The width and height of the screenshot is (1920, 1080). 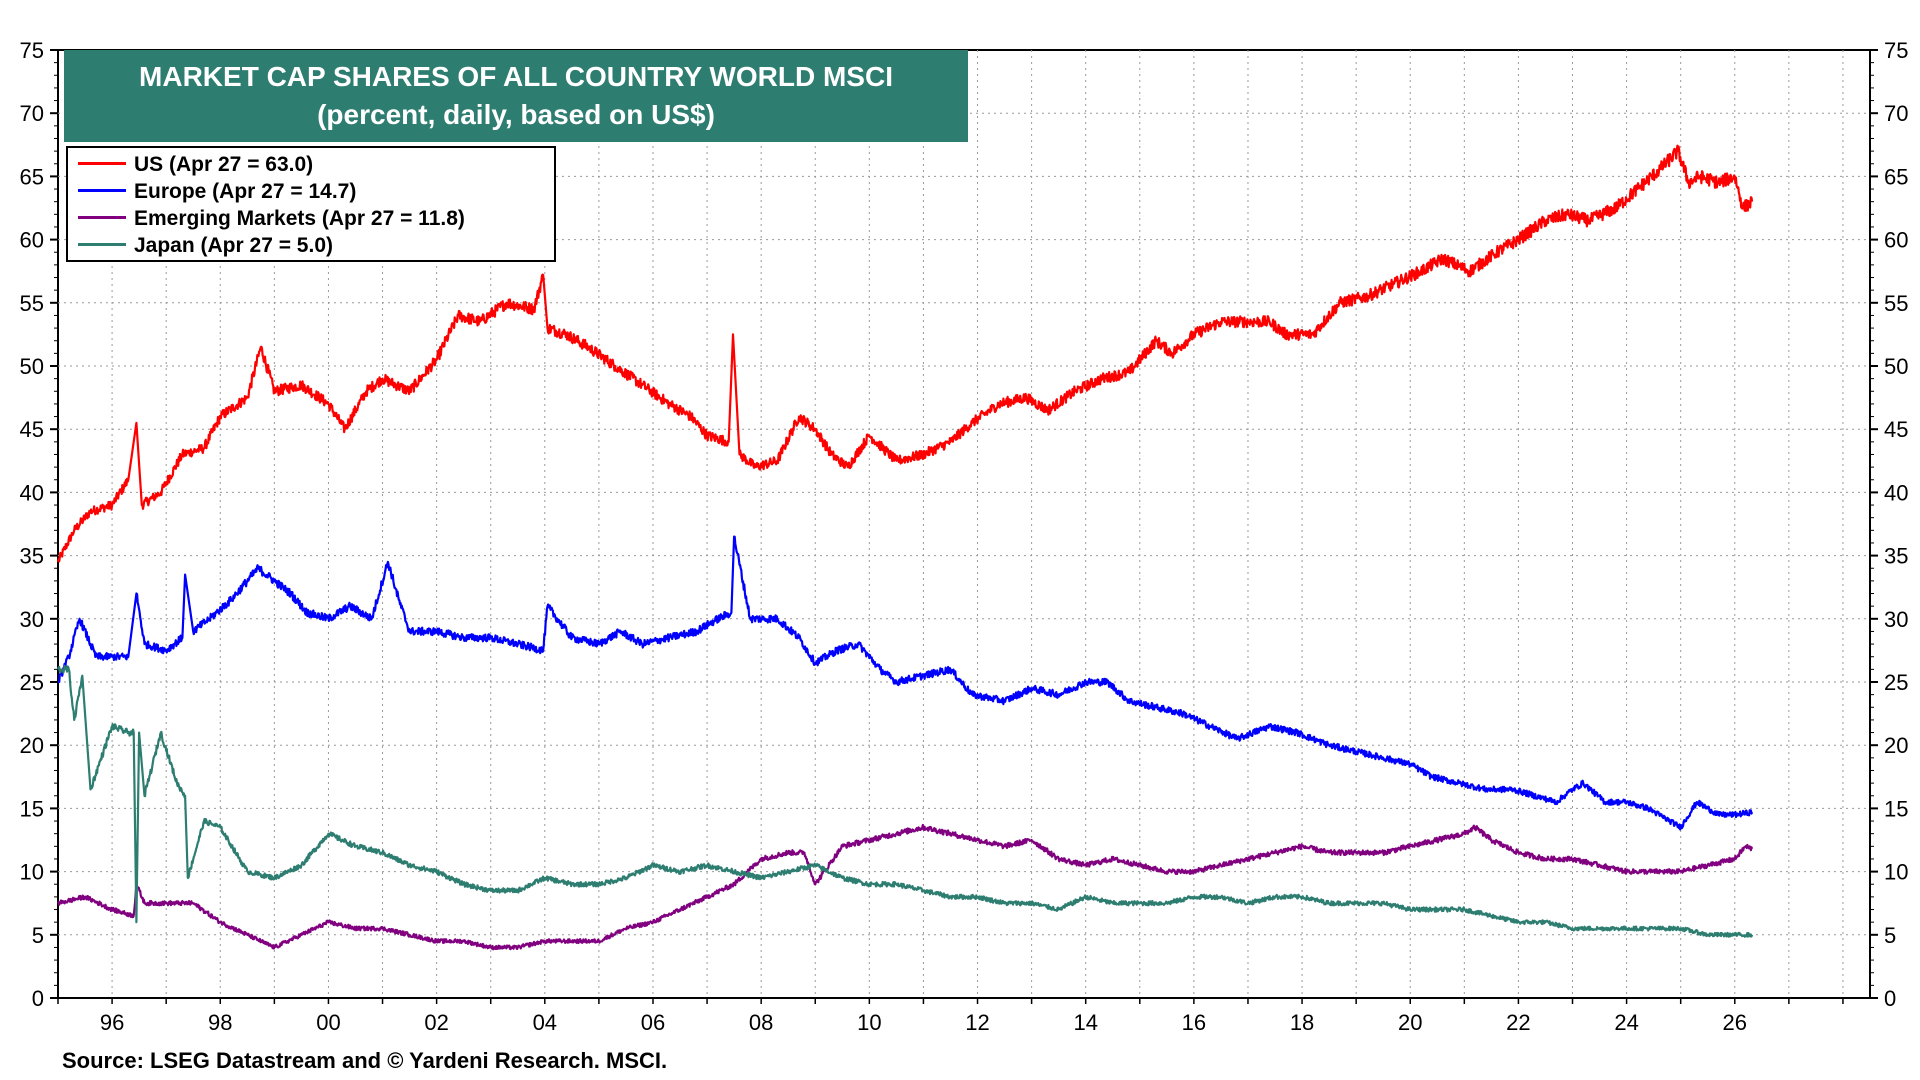 I want to click on x-tick-label: 06, so click(x=653, y=1022).